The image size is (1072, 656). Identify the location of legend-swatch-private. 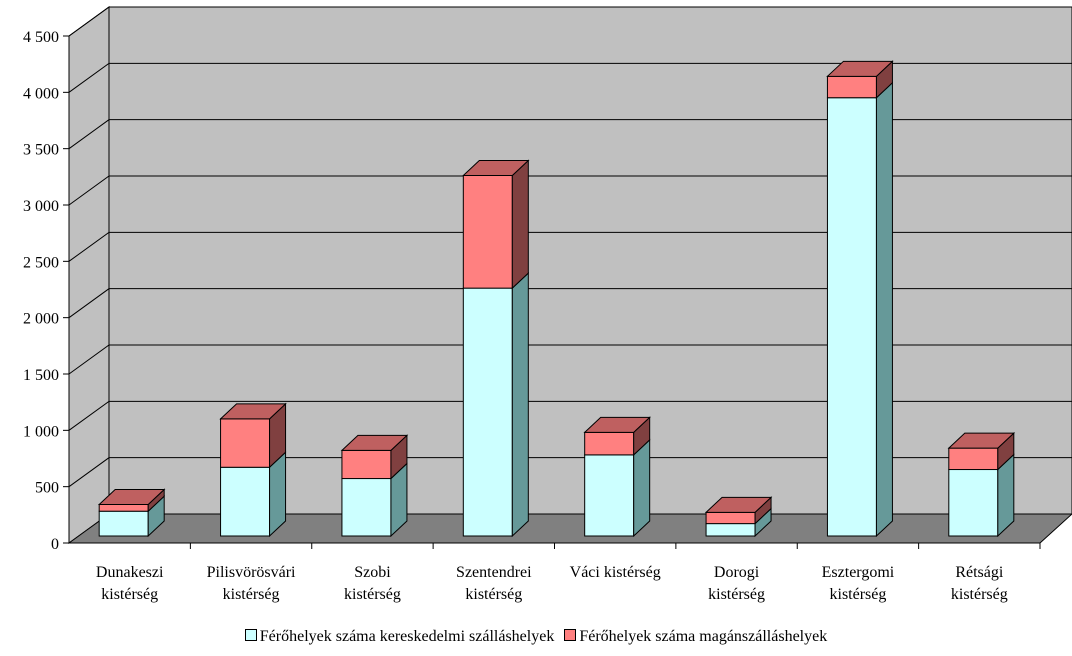
(570, 635).